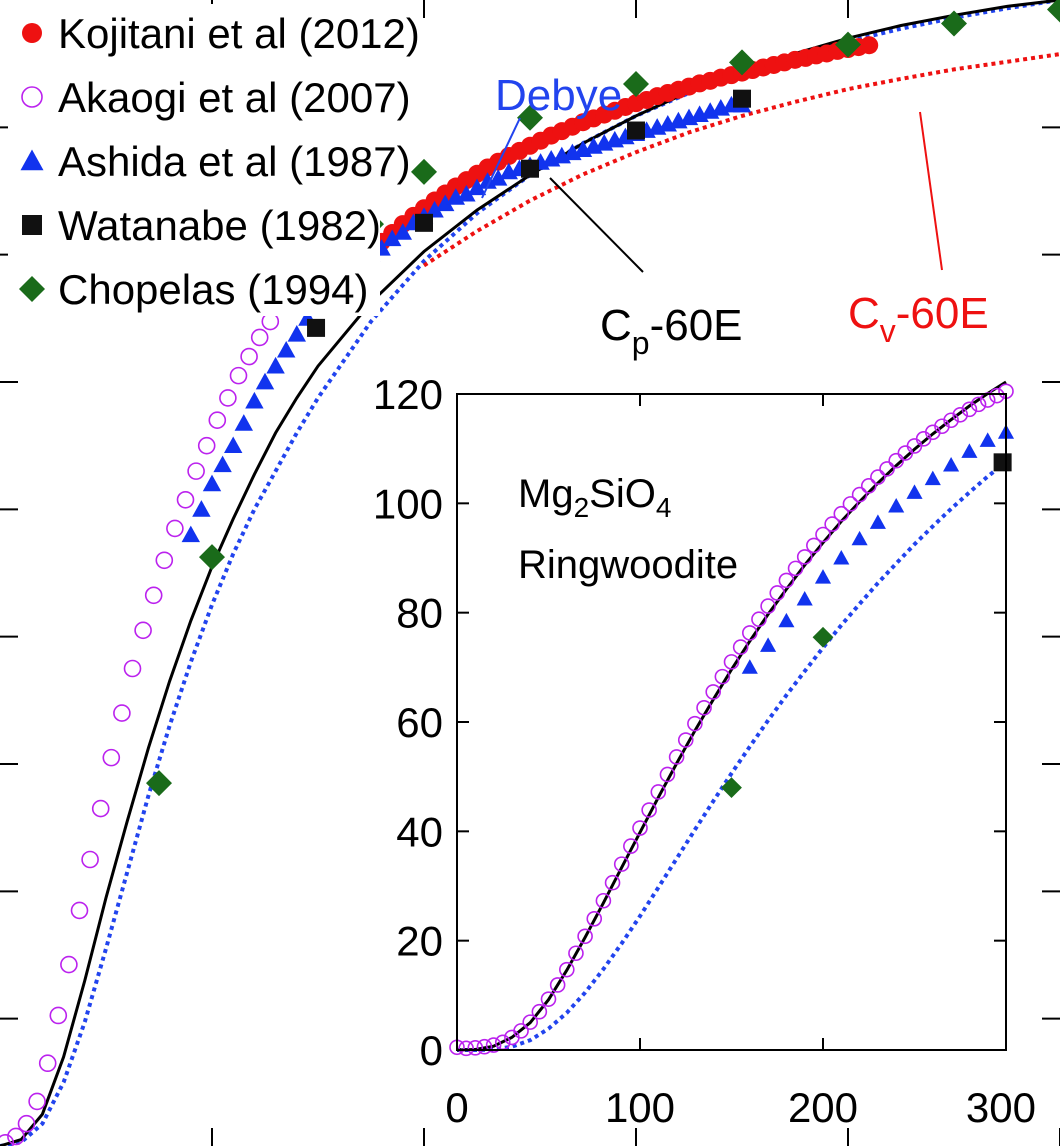 This screenshot has width=1060, height=1146. What do you see at coordinates (234, 97) in the screenshot?
I see `legend-label: Akaogi et al (2007)` at bounding box center [234, 97].